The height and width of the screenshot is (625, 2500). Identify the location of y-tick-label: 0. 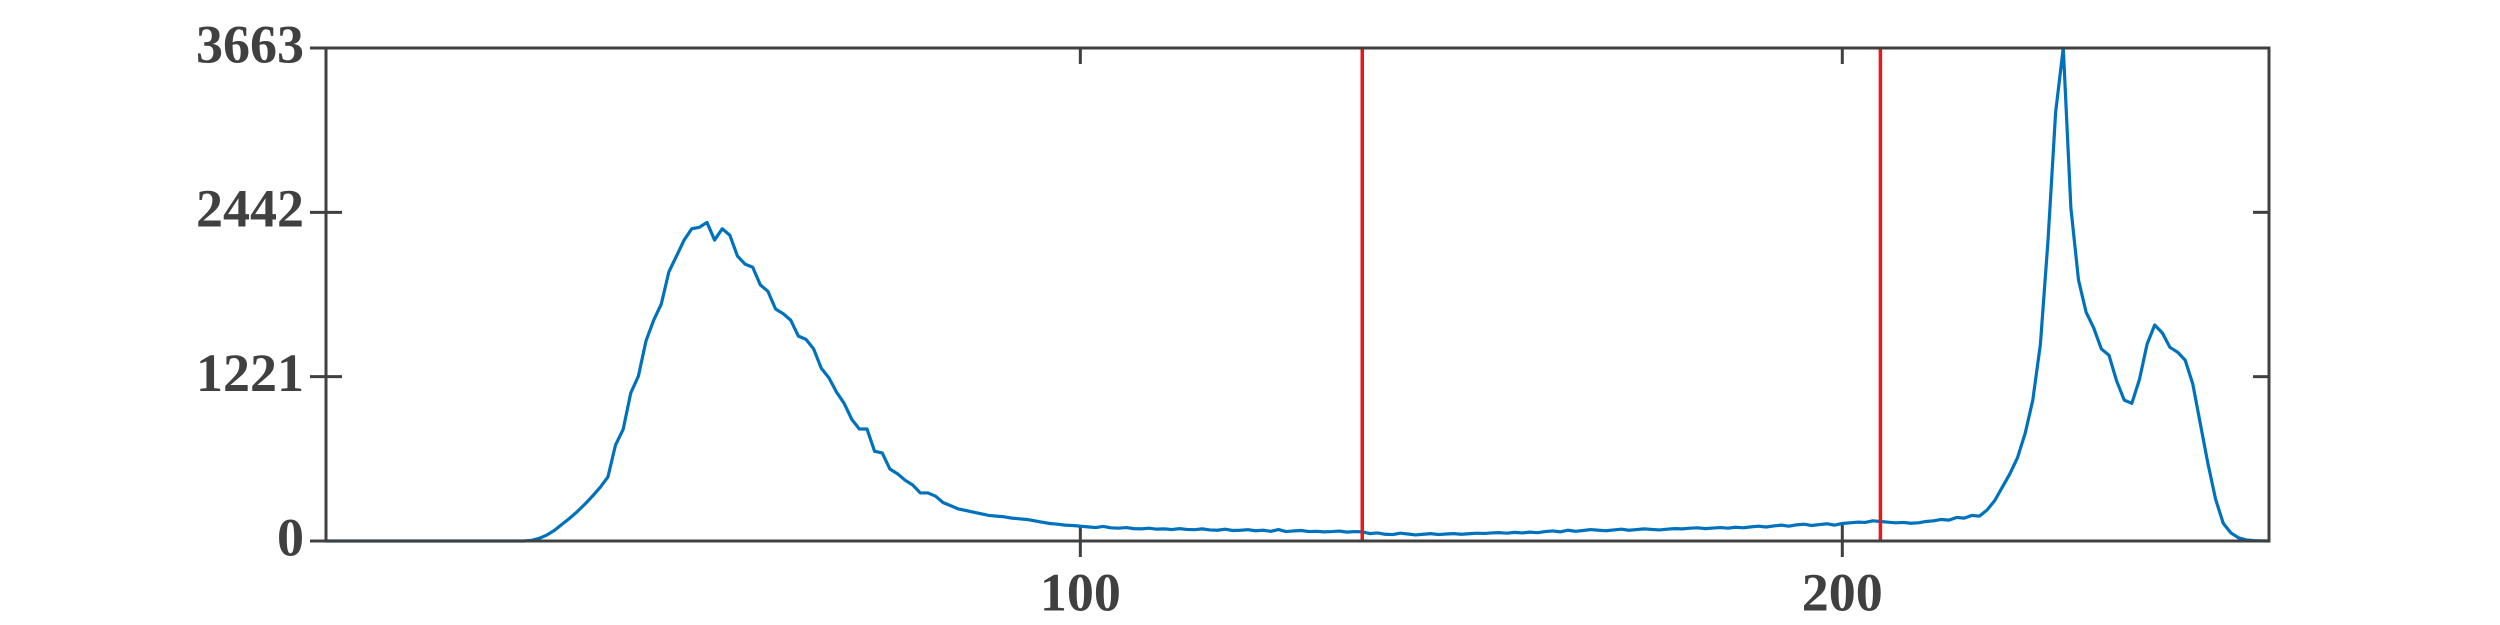
(290, 537).